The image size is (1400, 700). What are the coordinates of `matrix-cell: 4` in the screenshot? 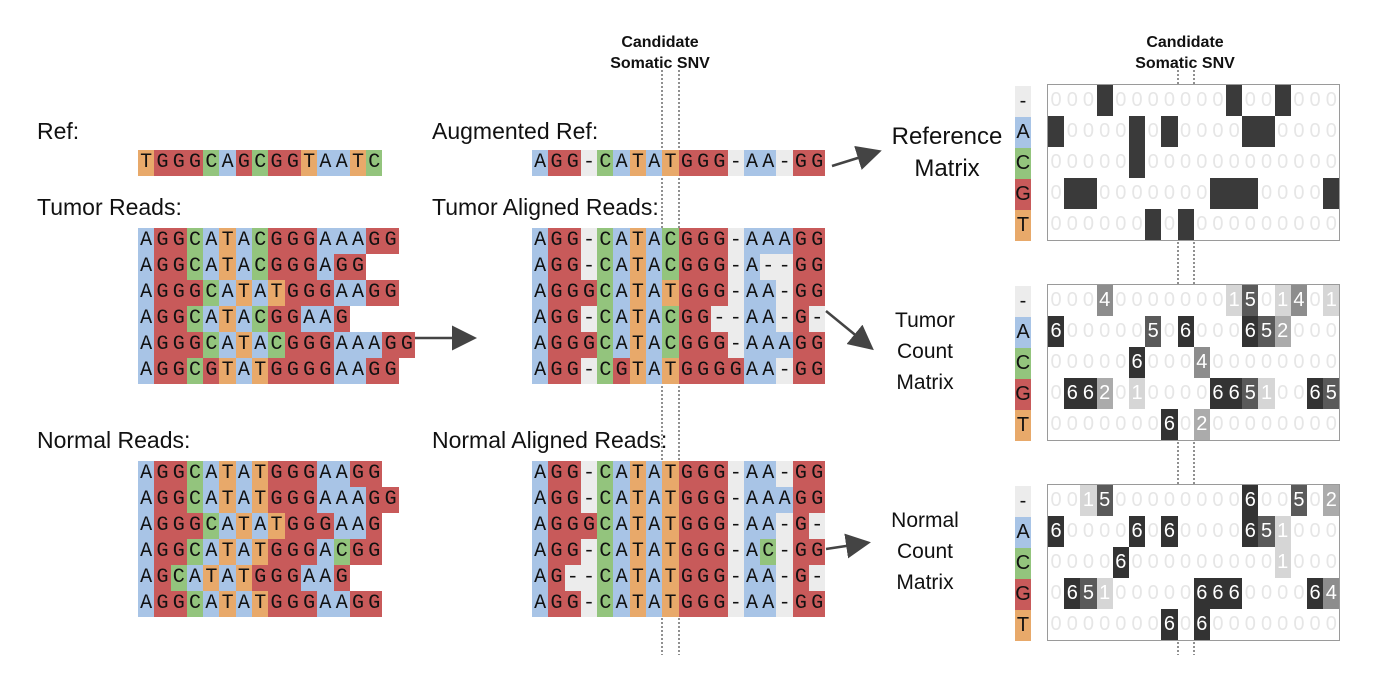 It's located at (1201, 362).